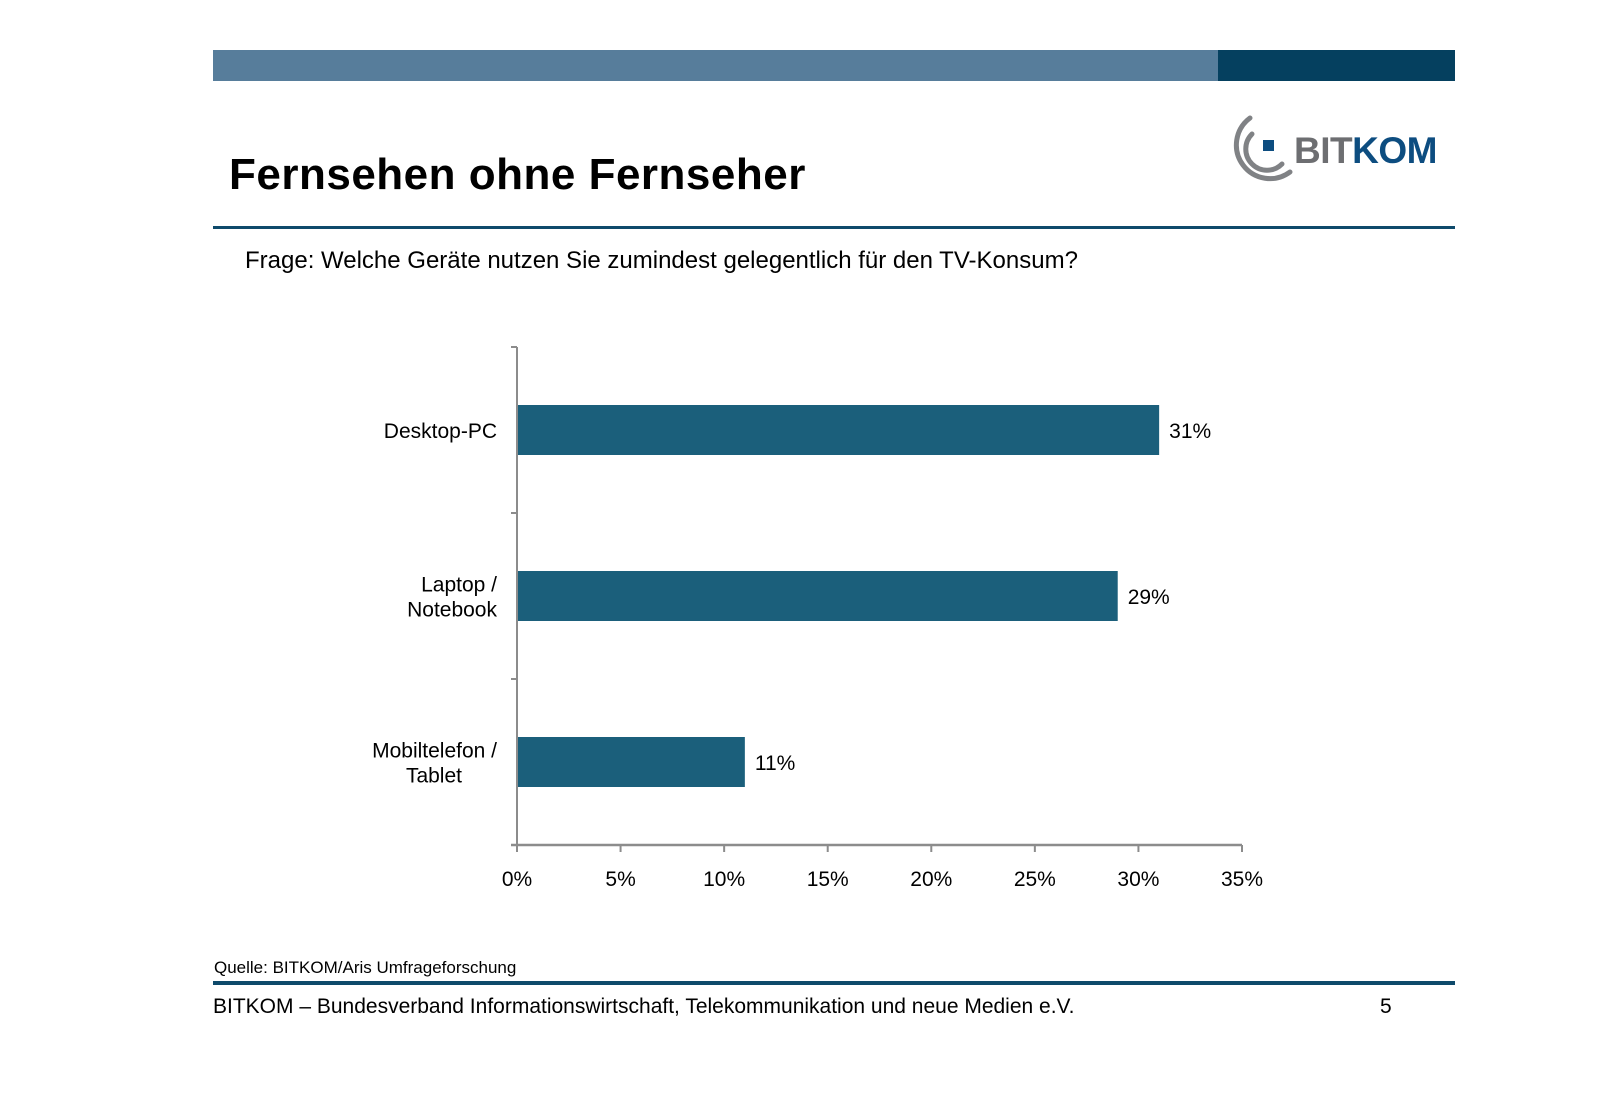 The image size is (1600, 1109). What do you see at coordinates (931, 879) in the screenshot?
I see `x-tick-label: 20%` at bounding box center [931, 879].